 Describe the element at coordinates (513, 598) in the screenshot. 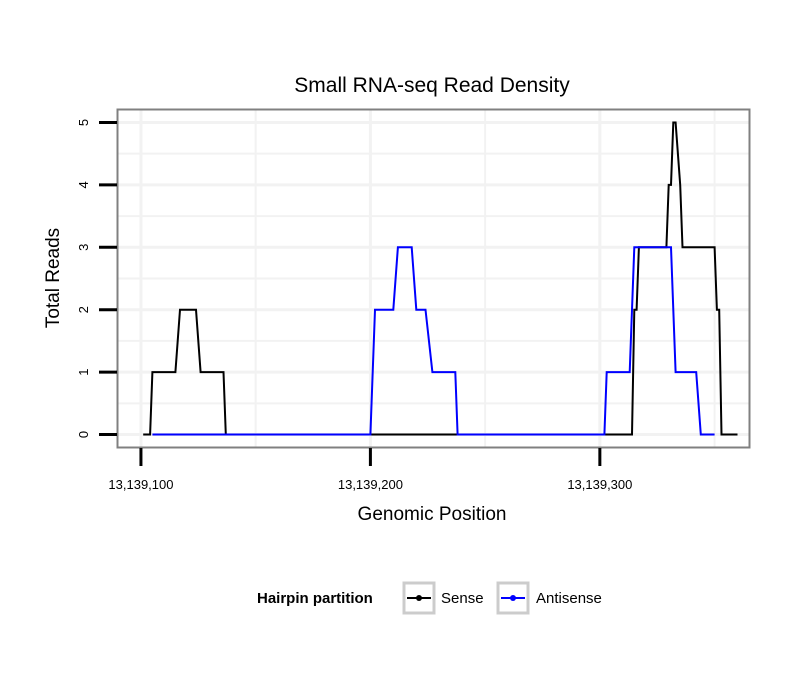

I see `legend-key-antisense-point` at that location.